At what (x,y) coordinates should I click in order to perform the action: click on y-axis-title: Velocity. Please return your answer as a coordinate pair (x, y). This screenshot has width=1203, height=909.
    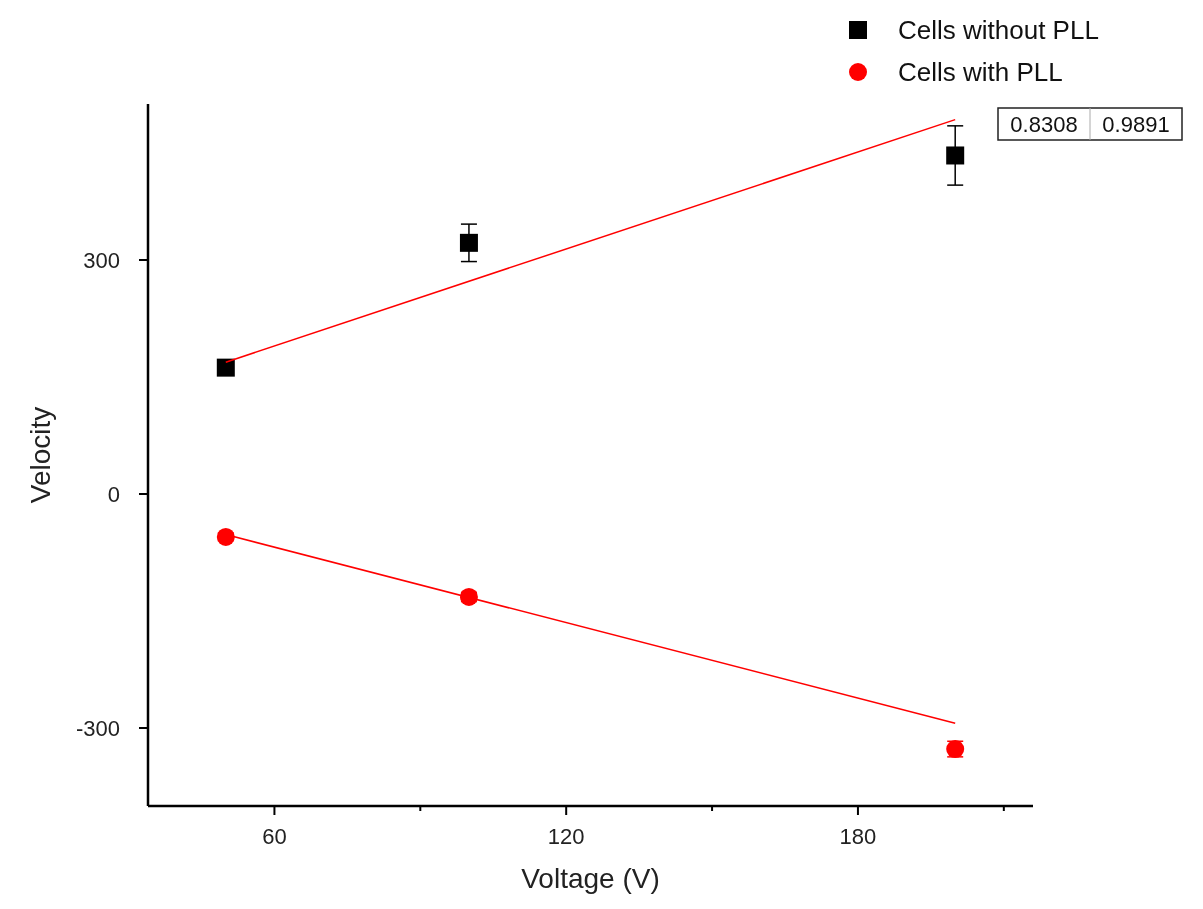
    Looking at the image, I should click on (40, 455).